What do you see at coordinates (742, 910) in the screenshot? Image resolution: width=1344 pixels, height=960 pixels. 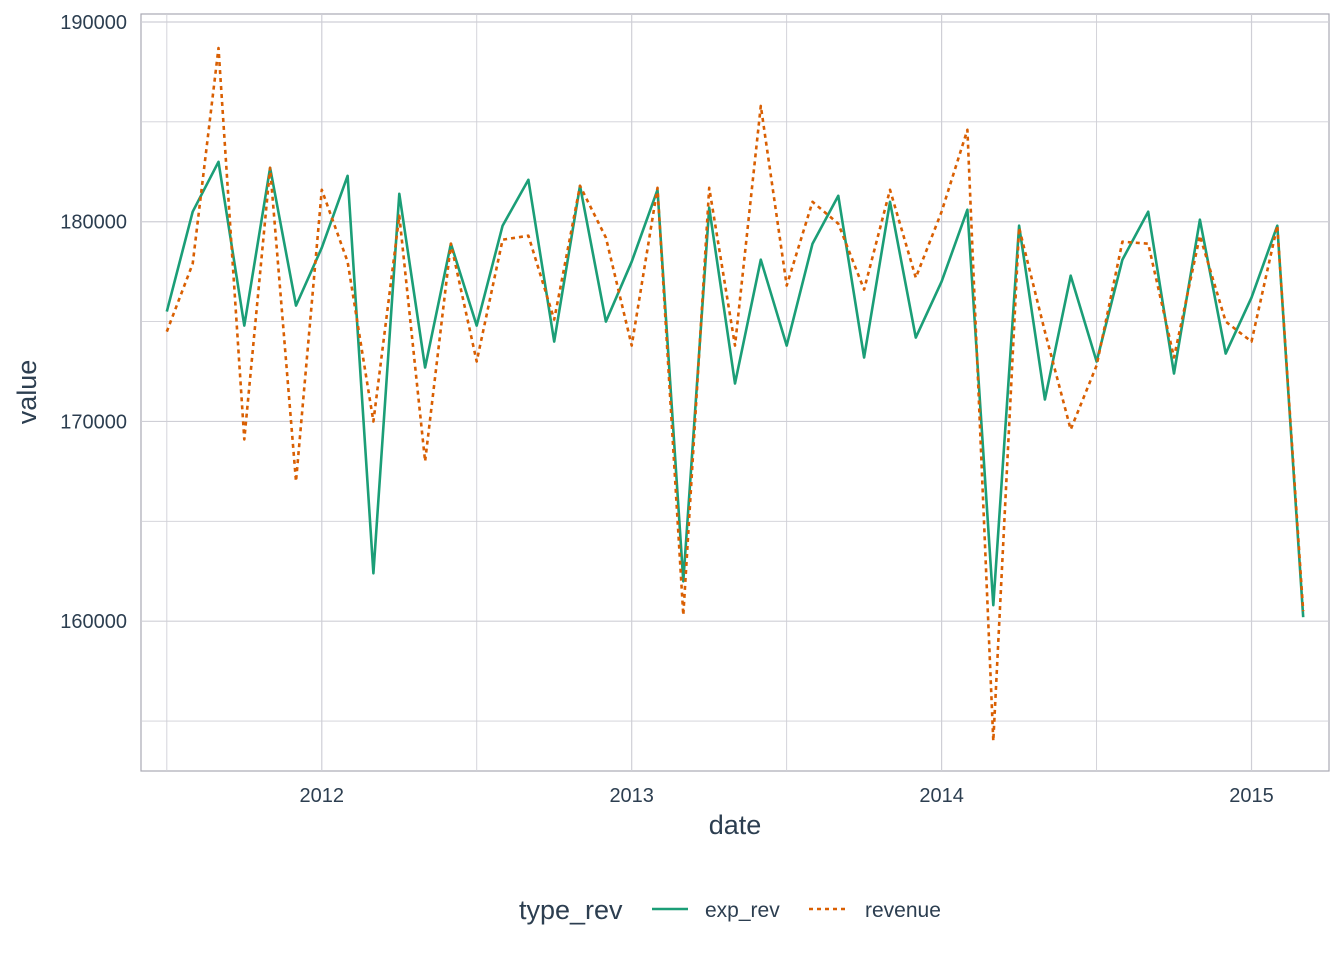 I see `legend-label-exp-rev: exp_rev` at bounding box center [742, 910].